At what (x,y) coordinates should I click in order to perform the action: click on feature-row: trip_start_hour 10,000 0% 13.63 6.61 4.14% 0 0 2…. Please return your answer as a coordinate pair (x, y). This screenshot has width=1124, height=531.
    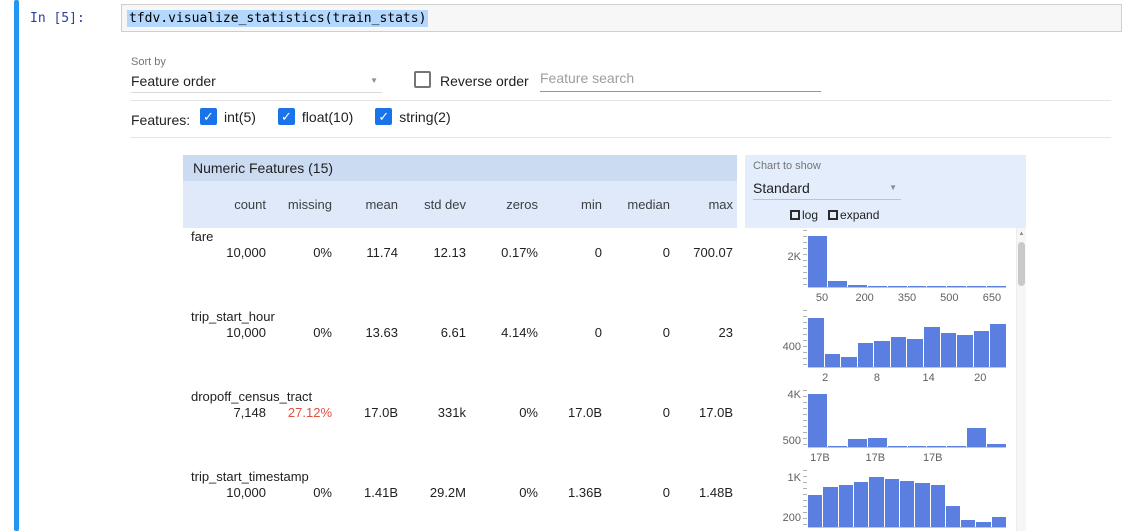
    Looking at the image, I should click on (460, 348).